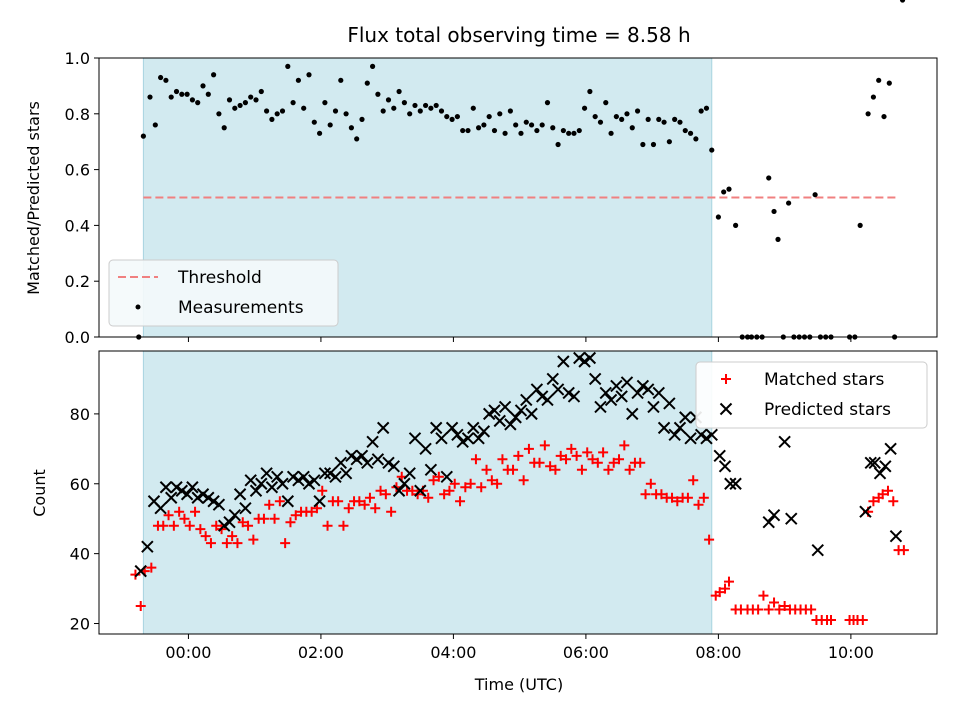 Image resolution: width=960 pixels, height=720 pixels. What do you see at coordinates (77, 281) in the screenshot?
I see `y-tick-label: 0.2` at bounding box center [77, 281].